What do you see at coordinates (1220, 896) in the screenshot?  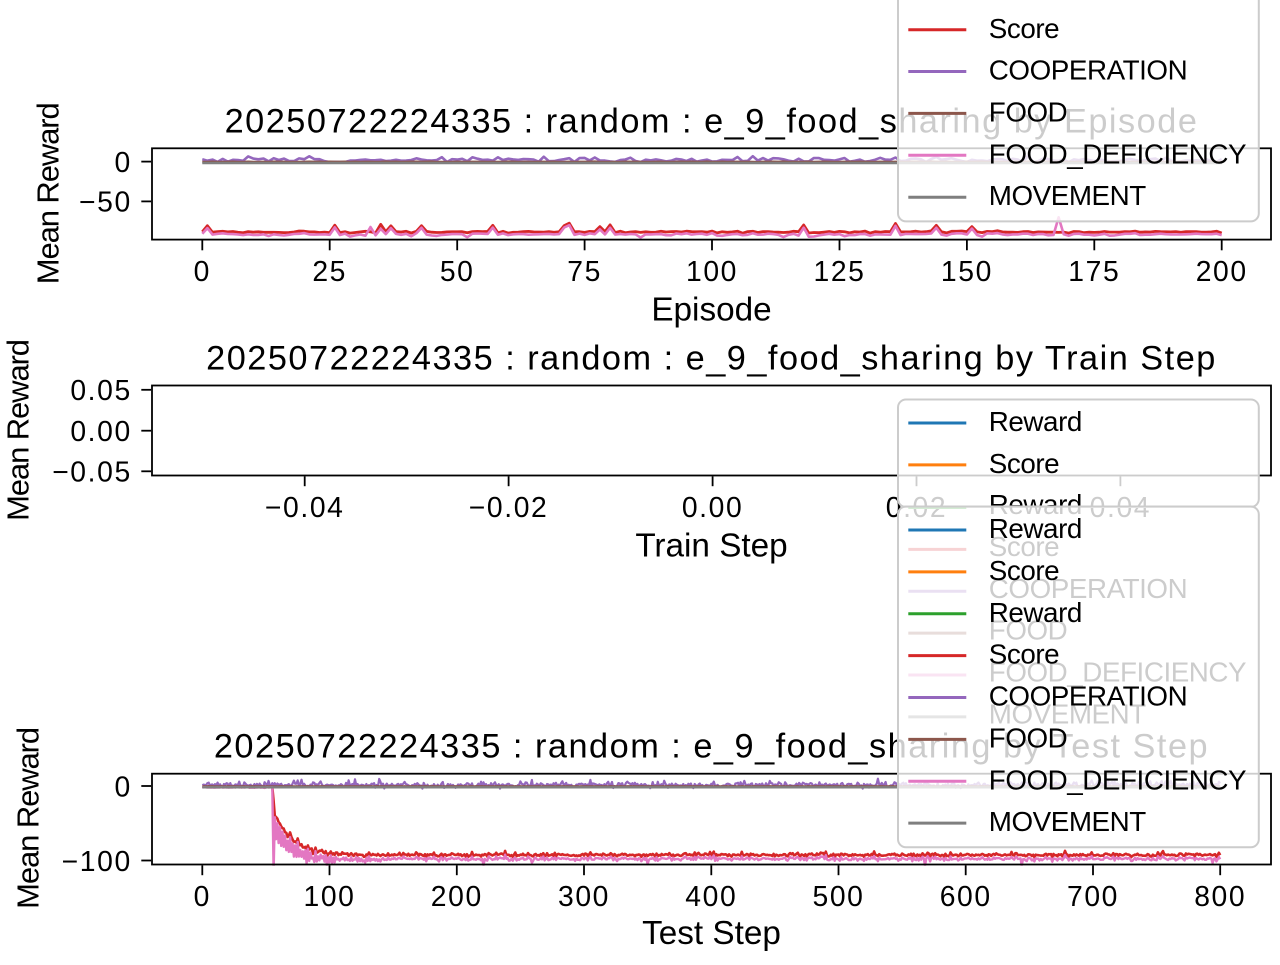 I see `svg-text: 800` at bounding box center [1220, 896].